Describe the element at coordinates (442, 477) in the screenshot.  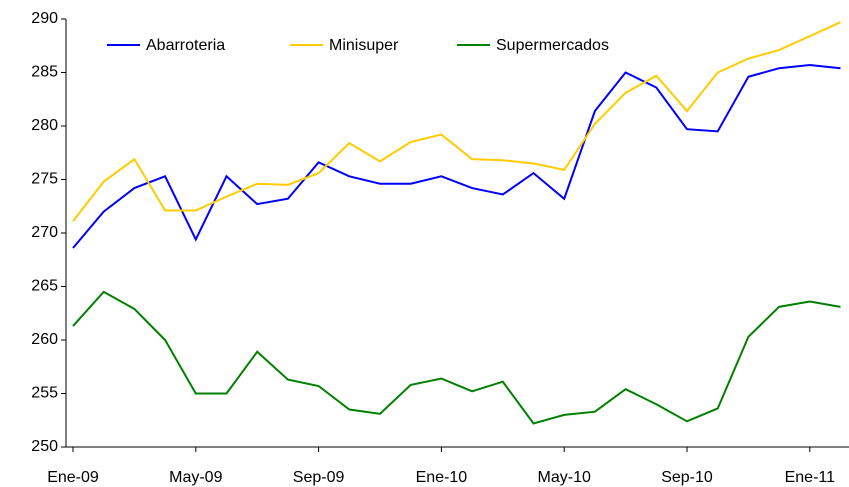
I see `x-tick-label: Ene-10` at that location.